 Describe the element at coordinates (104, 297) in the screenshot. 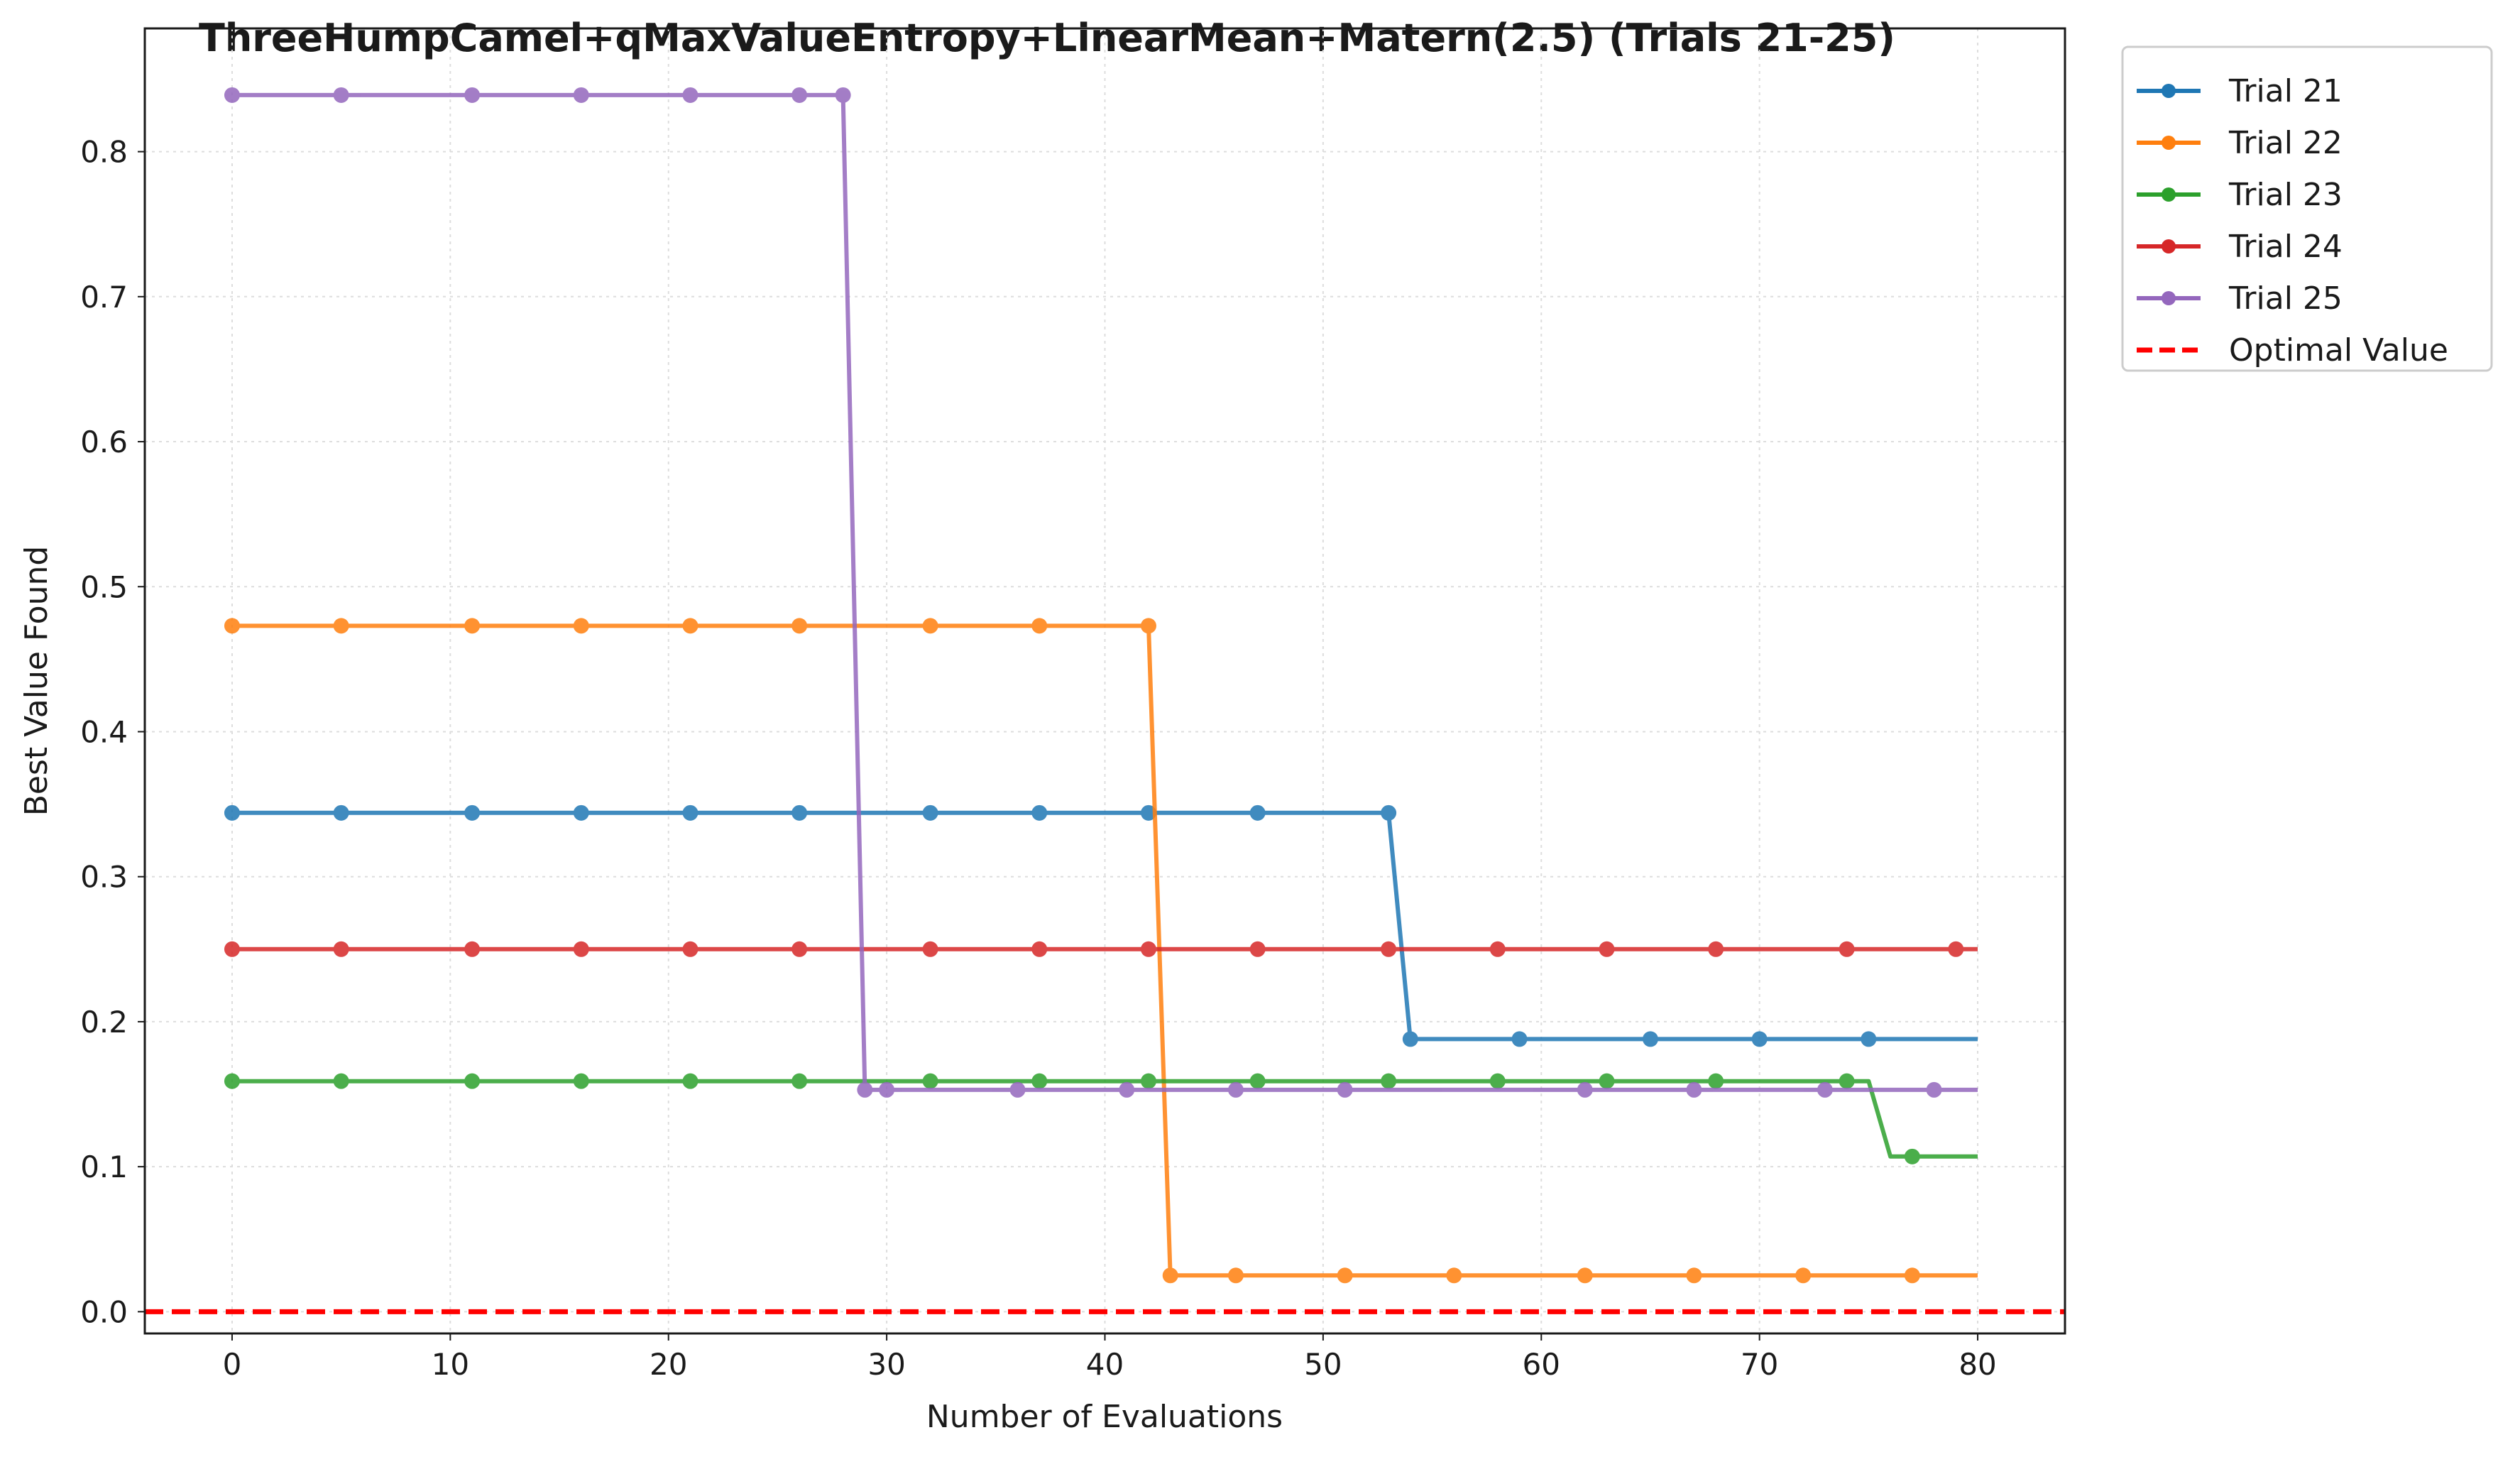

I see `y-tick-label: 0.7` at that location.